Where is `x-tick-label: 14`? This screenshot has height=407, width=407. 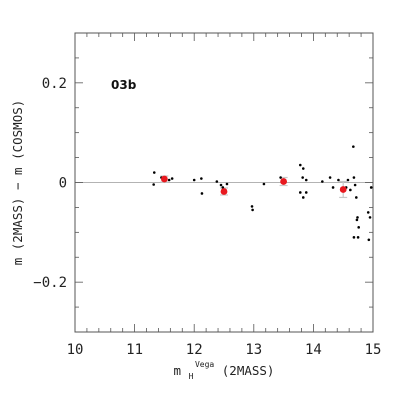
x-tick-label: 14 is located at coordinates (313, 350).